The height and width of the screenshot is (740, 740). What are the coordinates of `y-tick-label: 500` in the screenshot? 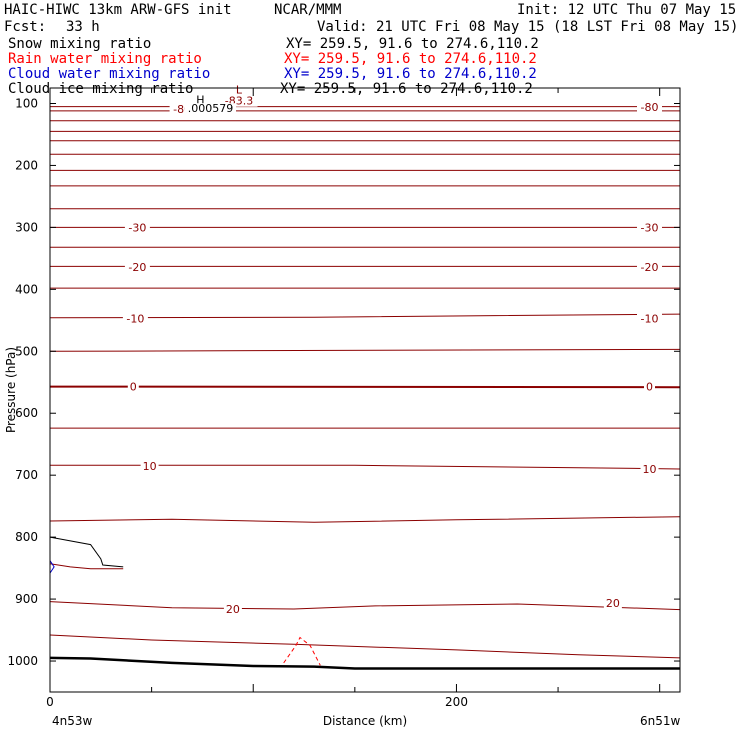 It's located at (26, 351).